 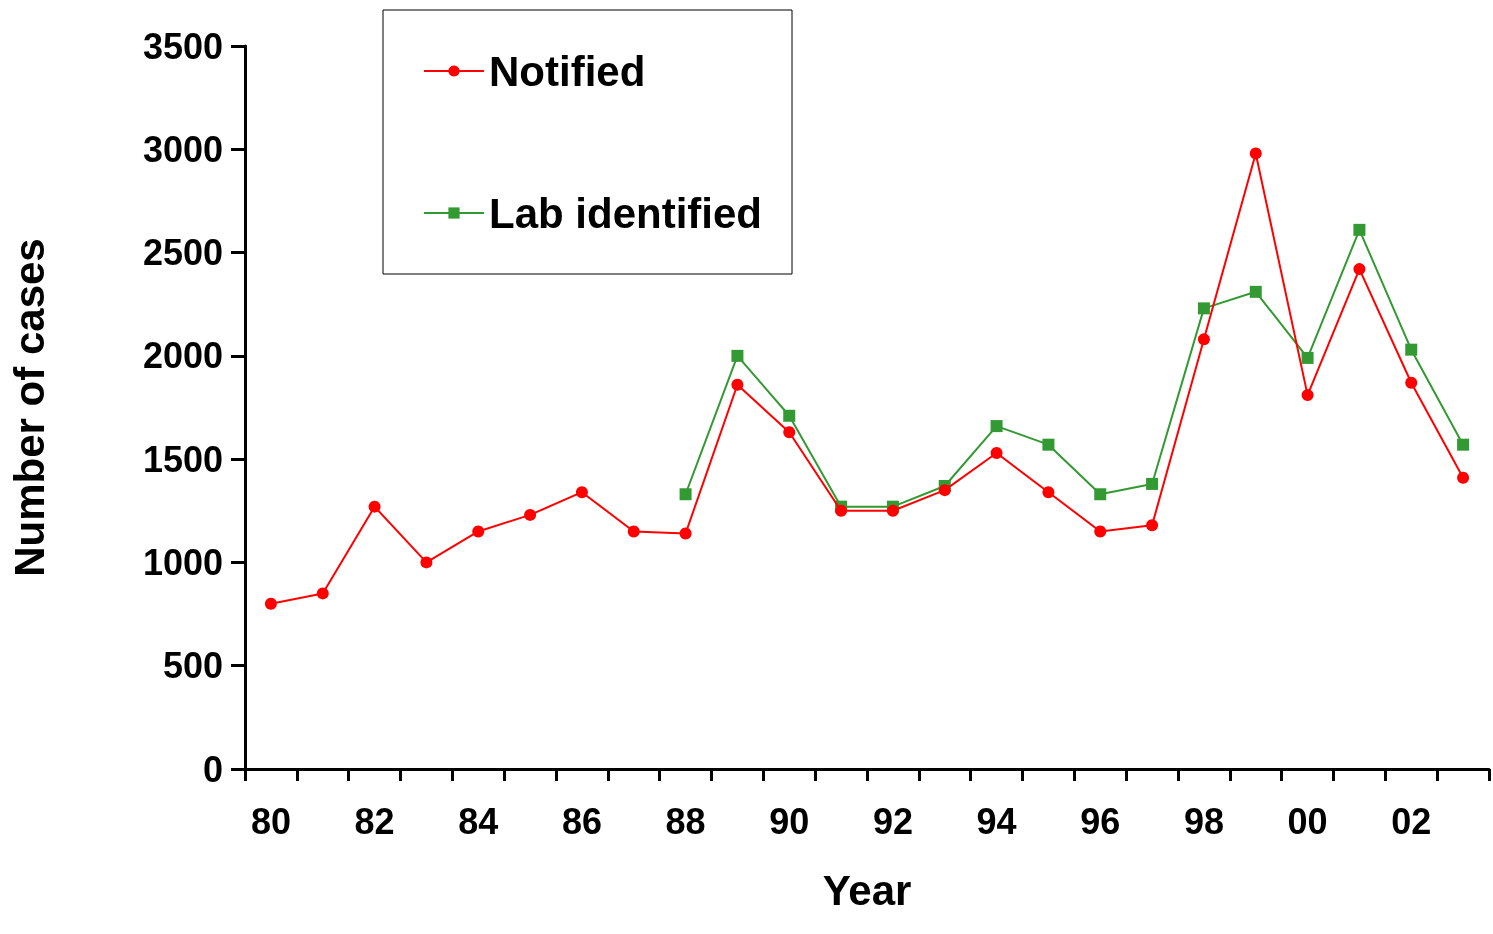 What do you see at coordinates (1100, 821) in the screenshot?
I see `x-tick-label: 96` at bounding box center [1100, 821].